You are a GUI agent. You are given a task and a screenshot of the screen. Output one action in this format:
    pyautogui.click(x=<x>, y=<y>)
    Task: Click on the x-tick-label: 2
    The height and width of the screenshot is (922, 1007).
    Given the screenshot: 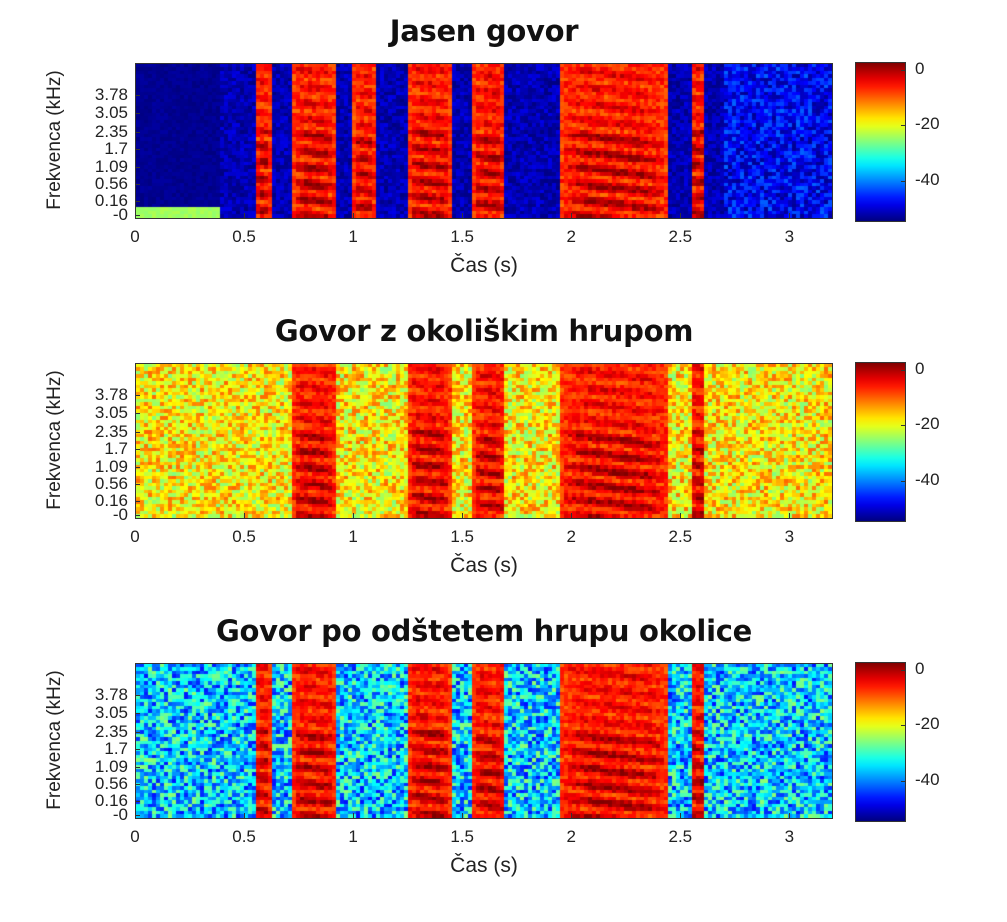 What is the action you would take?
    pyautogui.click(x=571, y=536)
    